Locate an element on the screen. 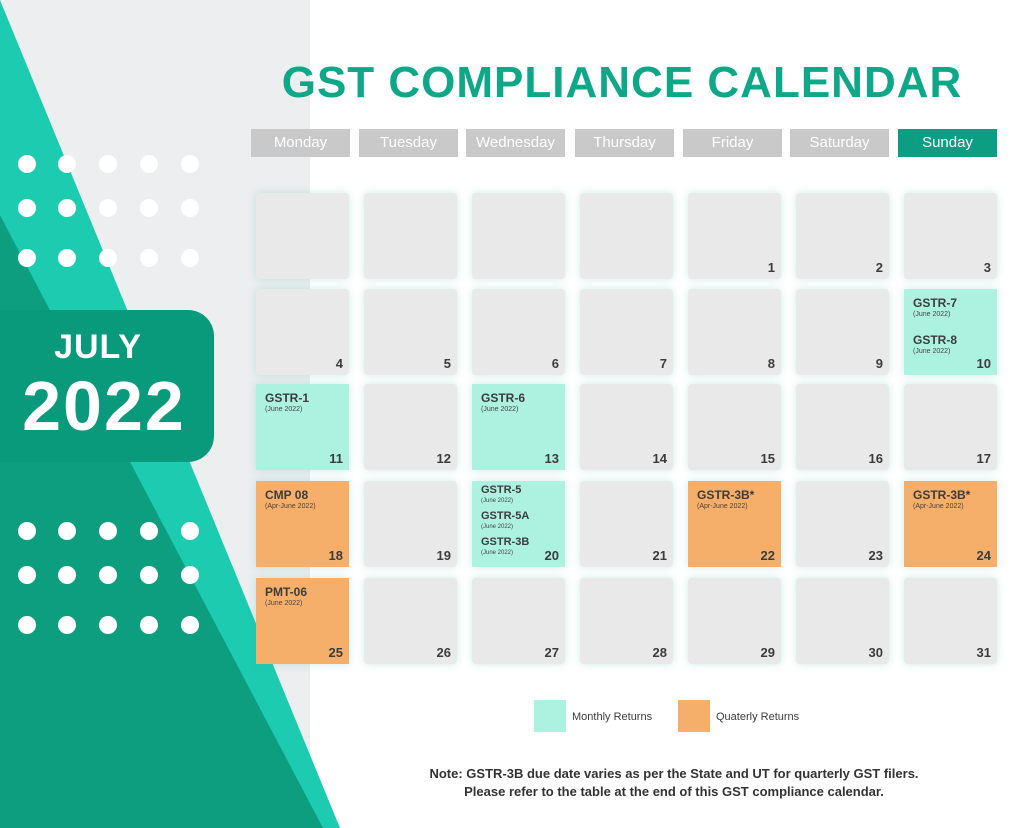  year-label: 2022 is located at coordinates (104, 406).